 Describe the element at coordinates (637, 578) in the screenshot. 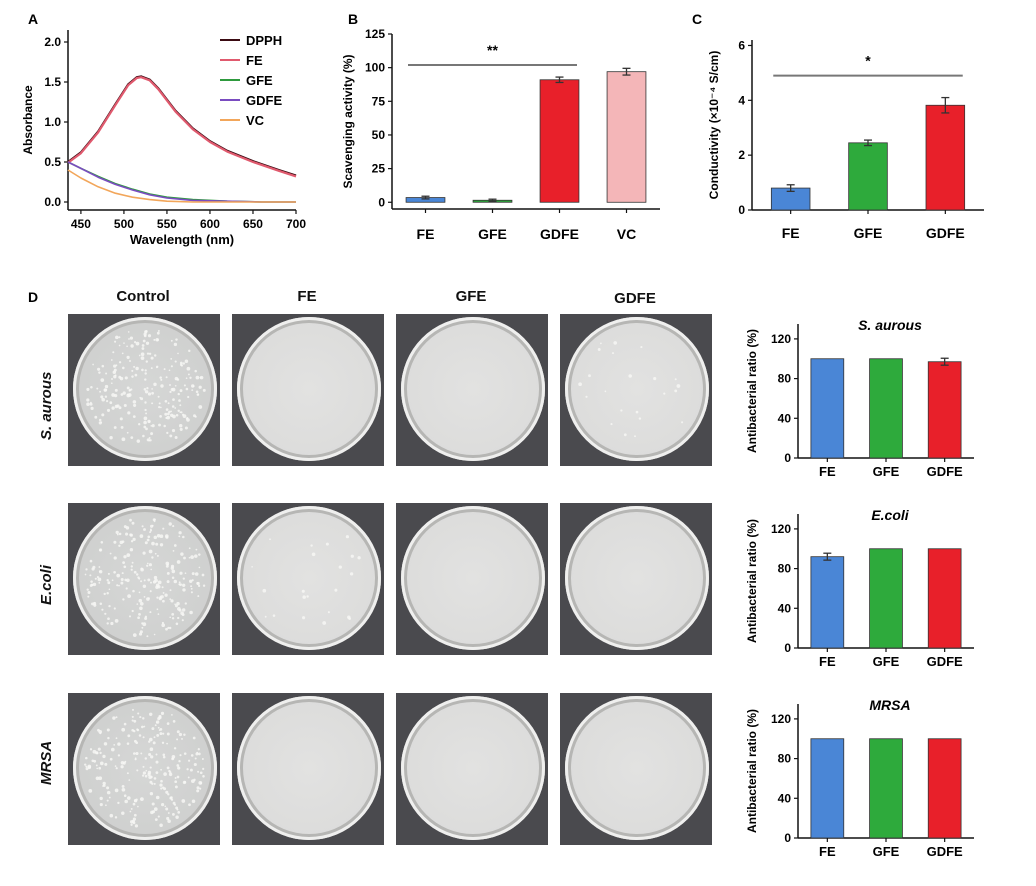

I see `colony-layer` at that location.